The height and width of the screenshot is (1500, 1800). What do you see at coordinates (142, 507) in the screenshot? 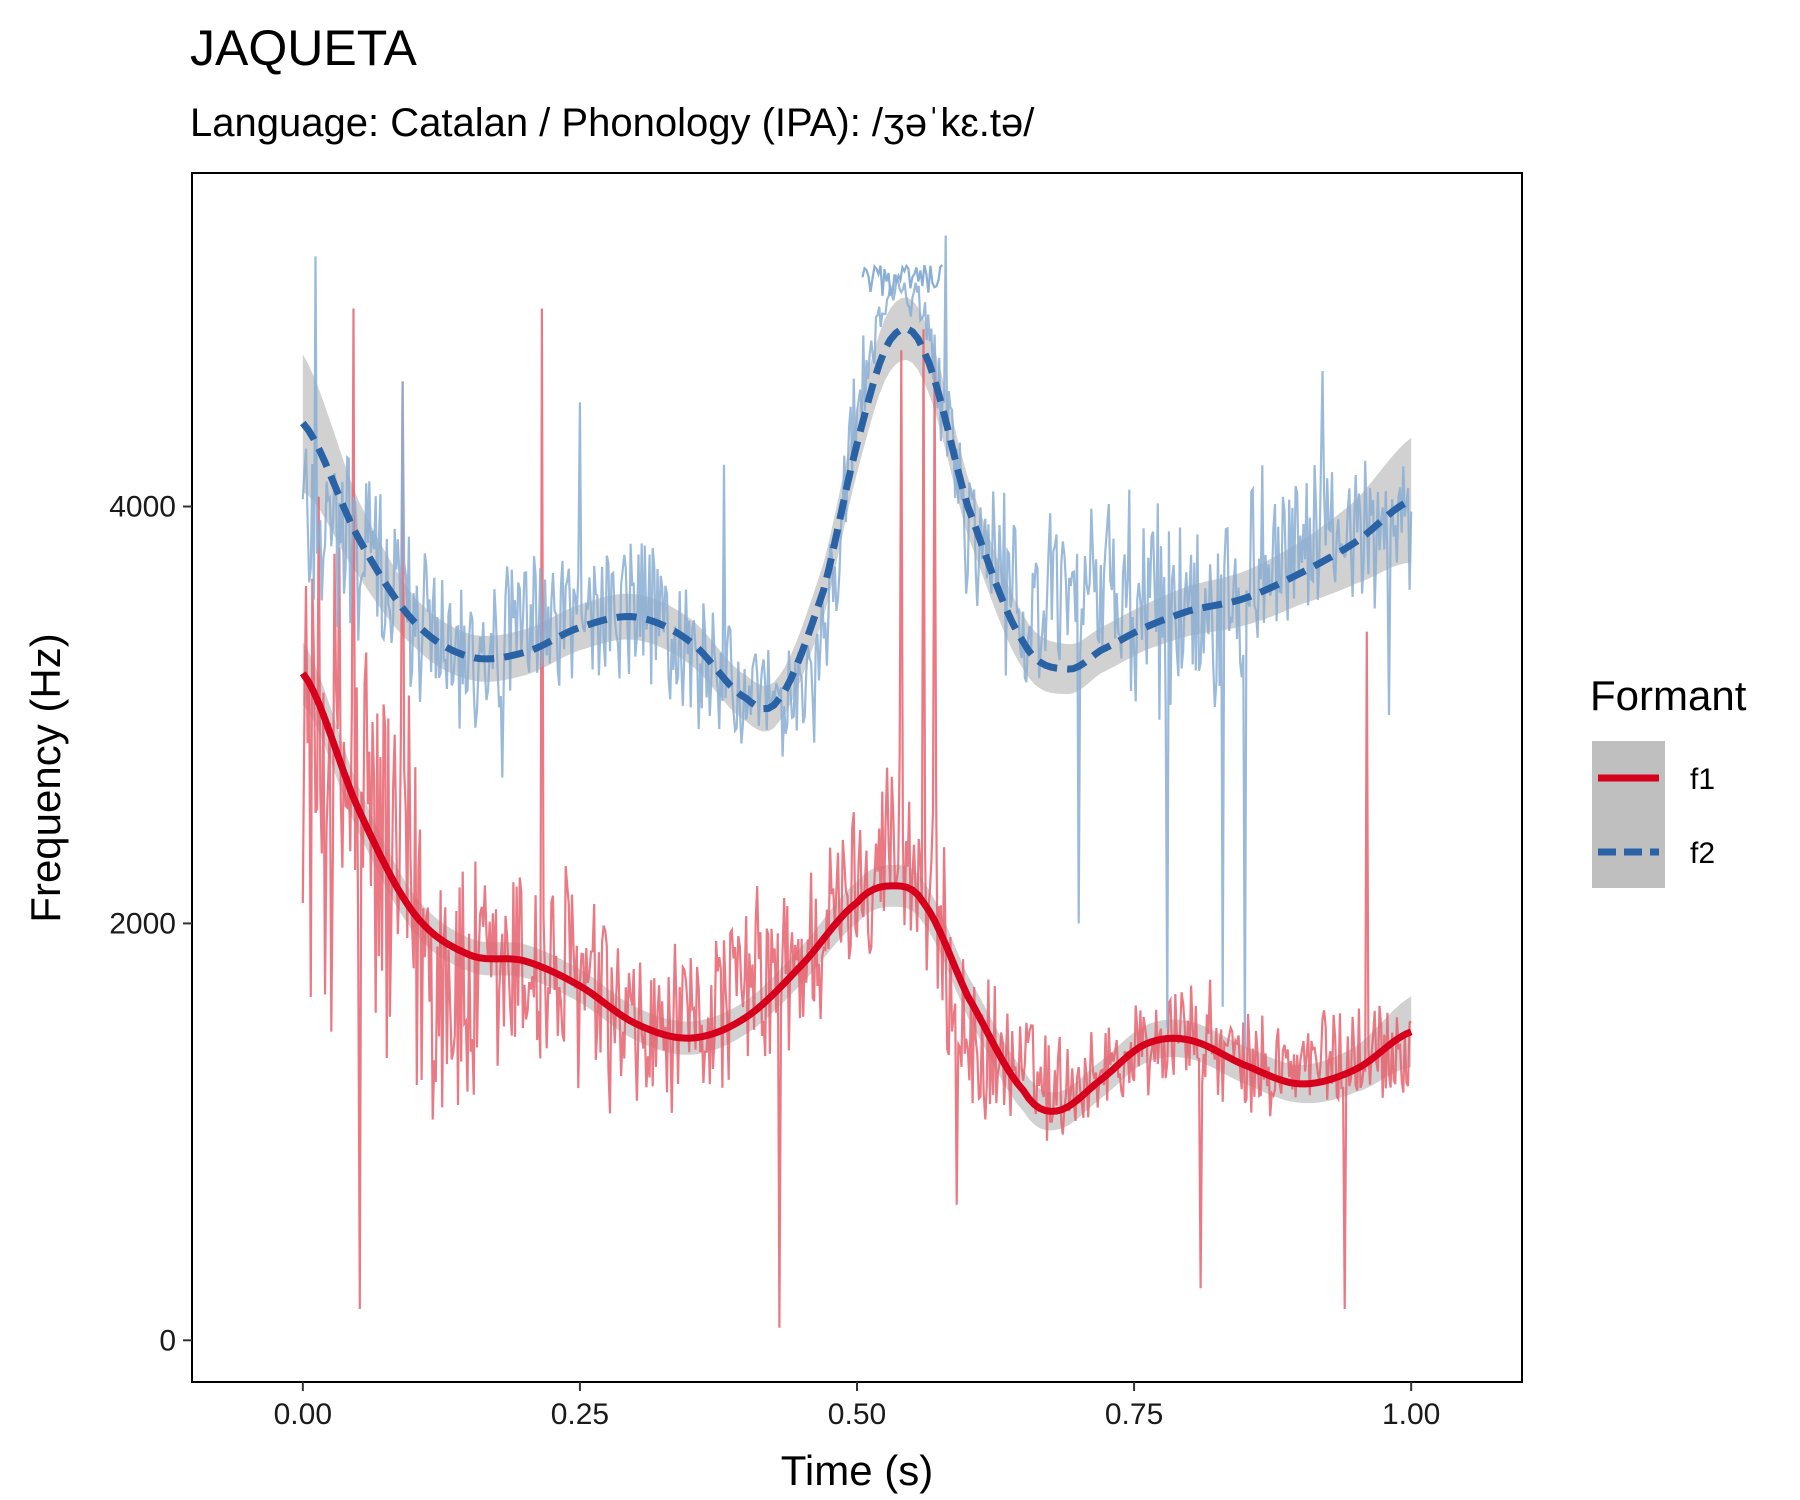
I see `y-tick-label: 4000` at bounding box center [142, 507].